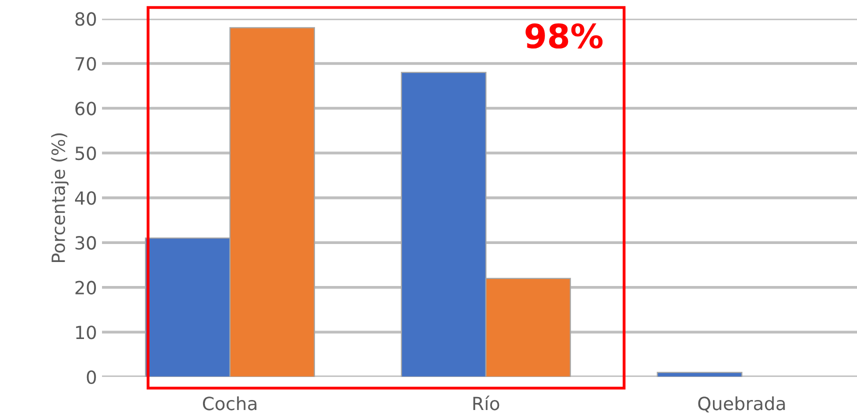  Describe the element at coordinates (85, 19) in the screenshot. I see `y-tick-label: 80` at that location.